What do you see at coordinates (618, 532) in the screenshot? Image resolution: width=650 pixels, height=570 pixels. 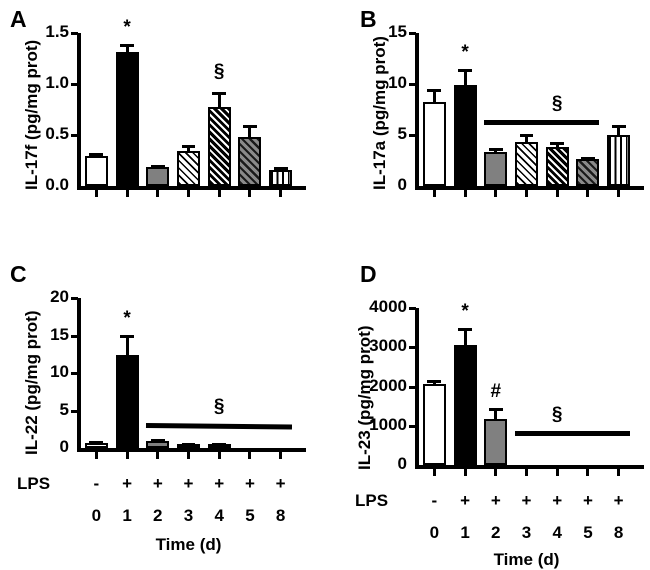 I see `time-value: 8` at bounding box center [618, 532].